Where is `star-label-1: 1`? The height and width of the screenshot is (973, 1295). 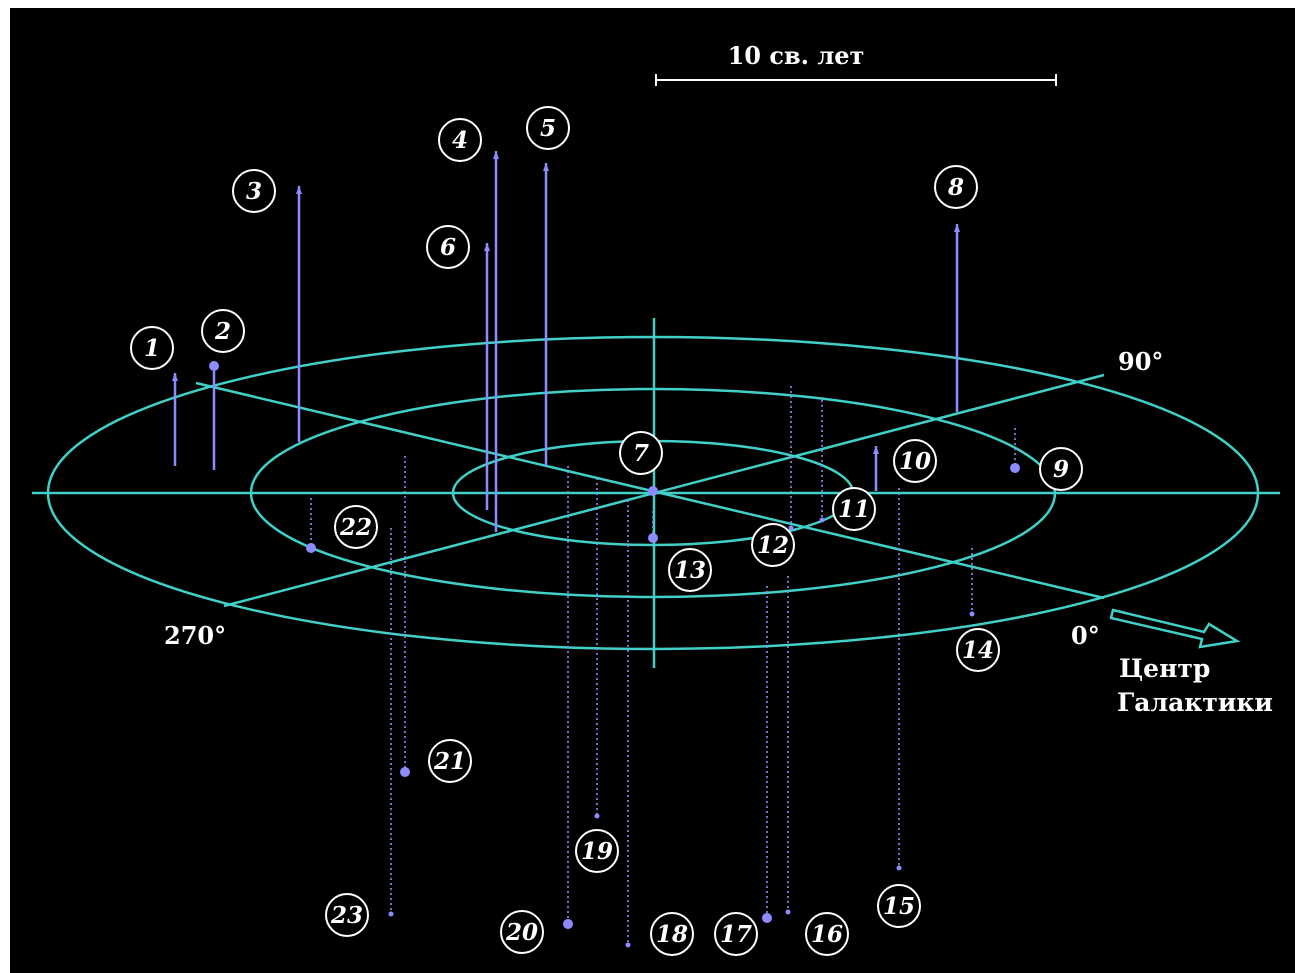
star-label-1: 1 is located at coordinates (152, 348).